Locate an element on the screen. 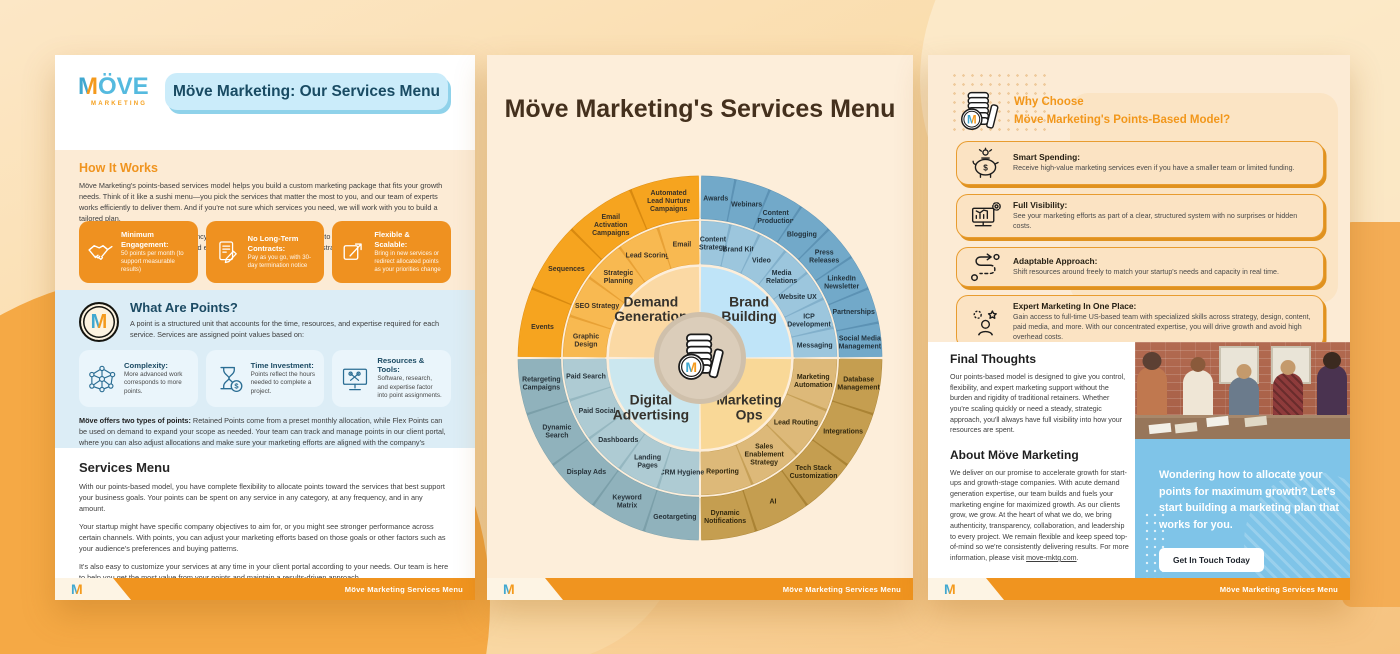 The image size is (1400, 654). wheel-segment-label: Sales Enablement Strategy is located at coordinates (764, 454).